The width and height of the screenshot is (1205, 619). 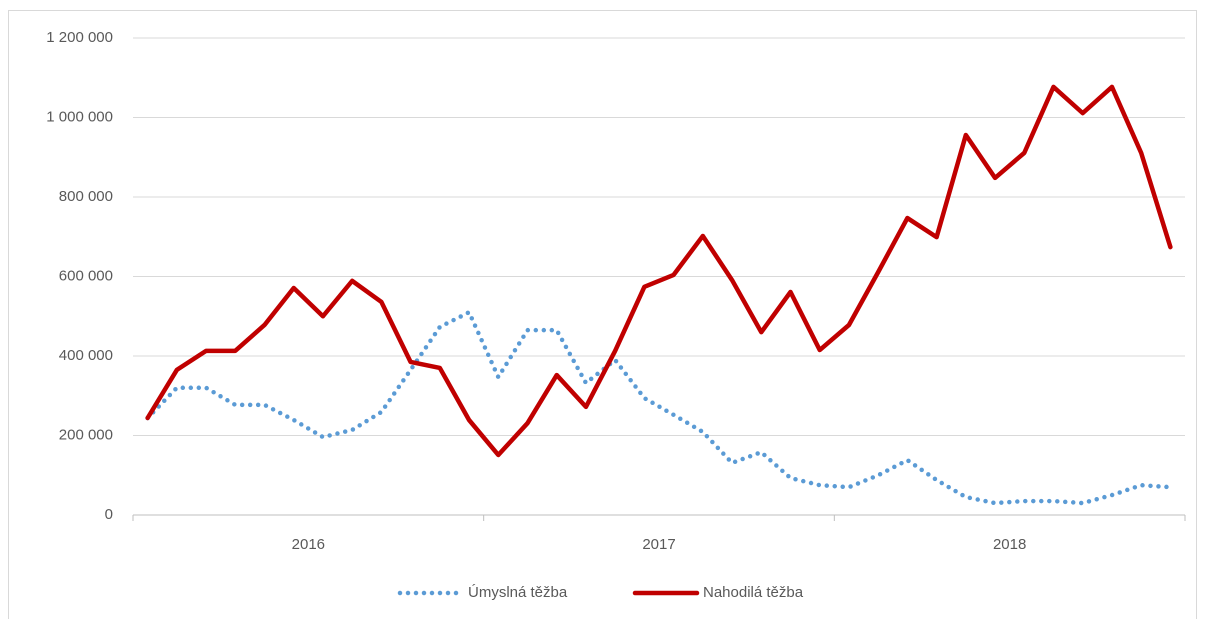 I want to click on y-tick-label: 800 000, so click(x=86, y=196).